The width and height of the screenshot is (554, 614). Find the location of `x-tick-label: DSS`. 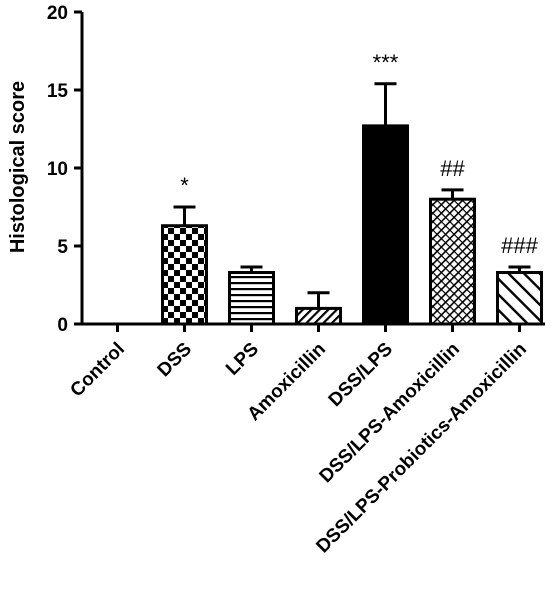

x-tick-label: DSS is located at coordinates (175, 360).